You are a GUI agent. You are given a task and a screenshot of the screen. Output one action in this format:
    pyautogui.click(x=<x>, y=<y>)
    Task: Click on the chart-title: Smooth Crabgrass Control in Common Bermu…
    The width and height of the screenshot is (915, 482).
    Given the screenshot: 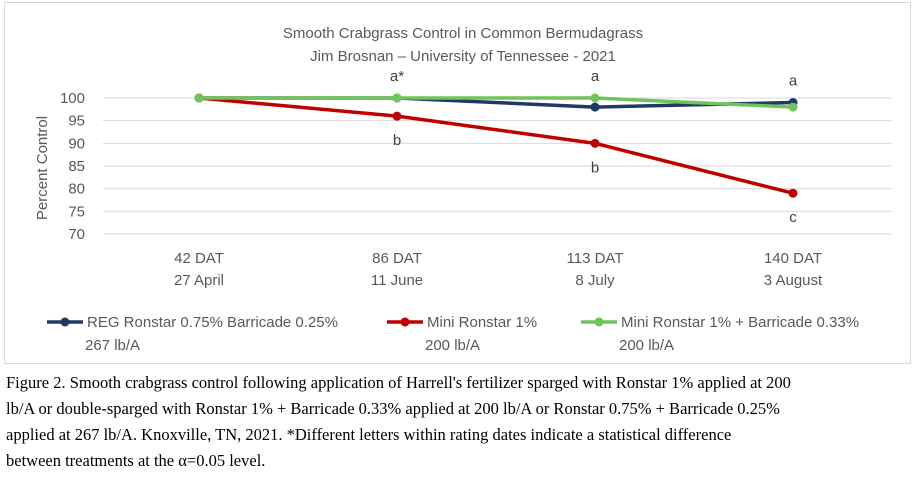 What is the action you would take?
    pyautogui.click(x=463, y=33)
    